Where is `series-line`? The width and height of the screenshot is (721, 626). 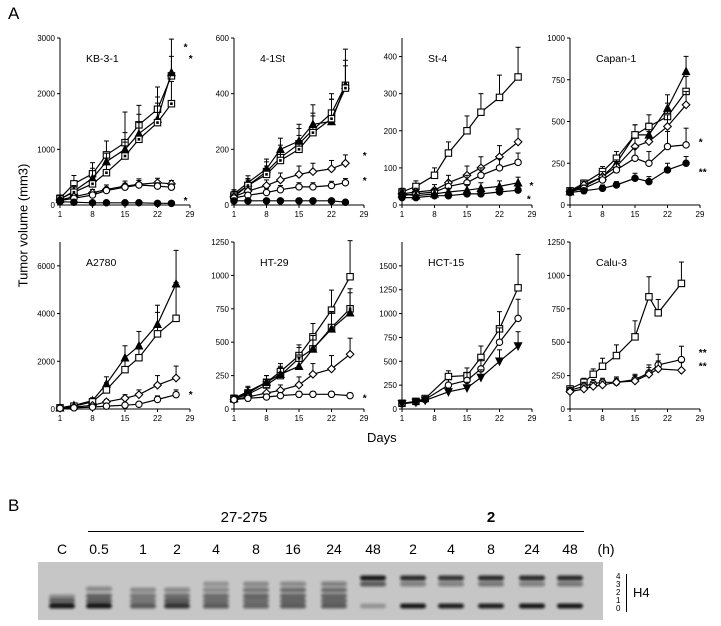 series-line is located at coordinates (625, 336).